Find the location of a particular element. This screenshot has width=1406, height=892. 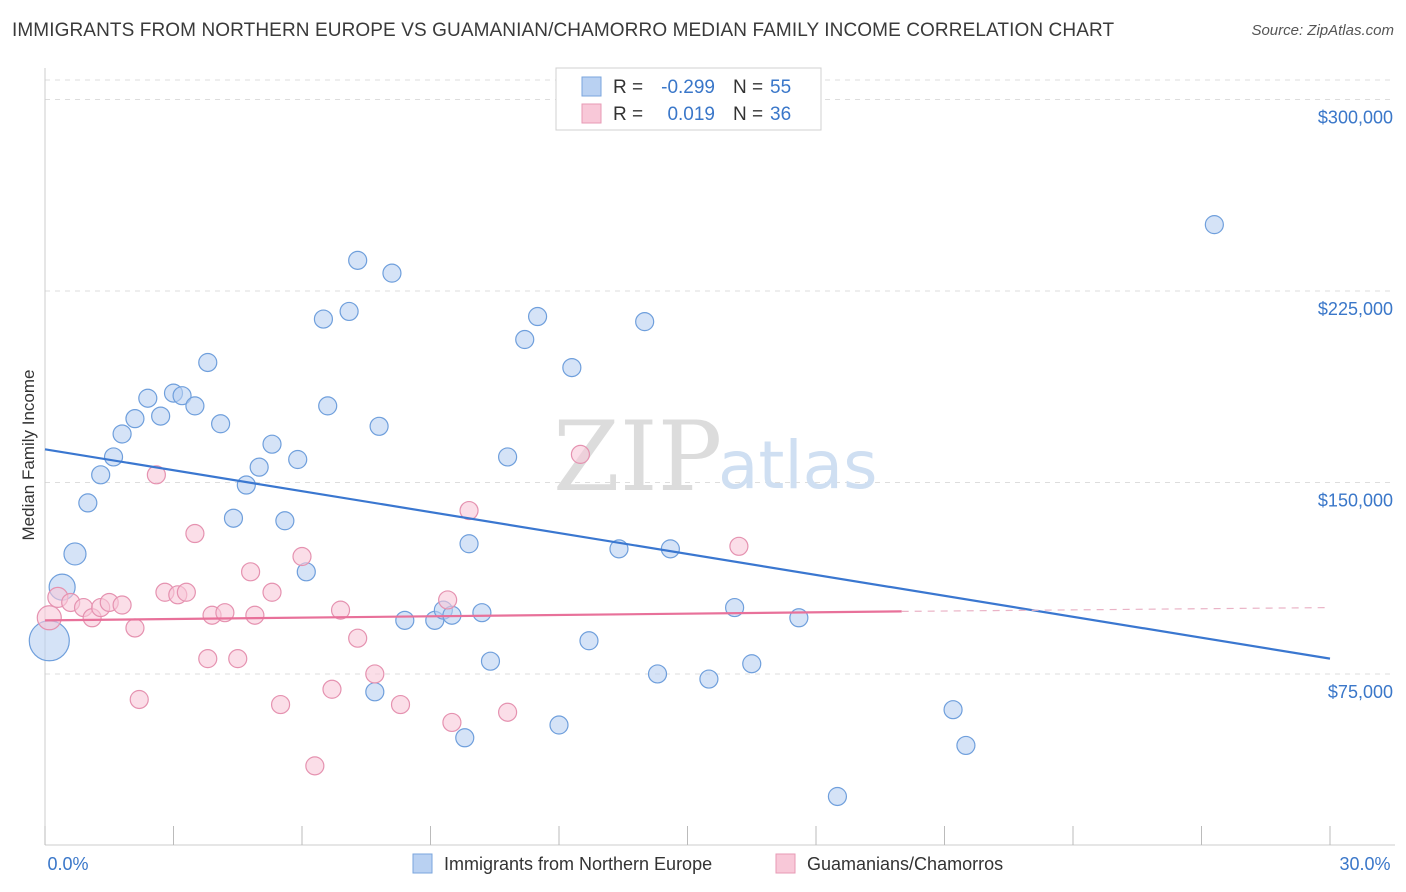

legend: R = -0.299 N = 55 R = 0.019 N = 36 is located at coordinates (688, 99).